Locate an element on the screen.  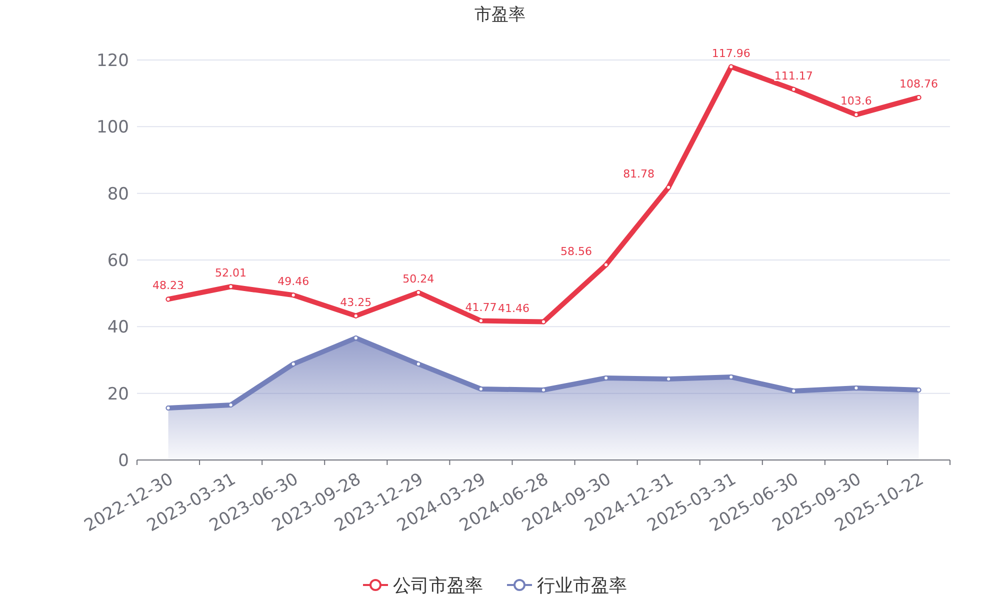
legend-label: 行业市盈率 is located at coordinates (582, 585).